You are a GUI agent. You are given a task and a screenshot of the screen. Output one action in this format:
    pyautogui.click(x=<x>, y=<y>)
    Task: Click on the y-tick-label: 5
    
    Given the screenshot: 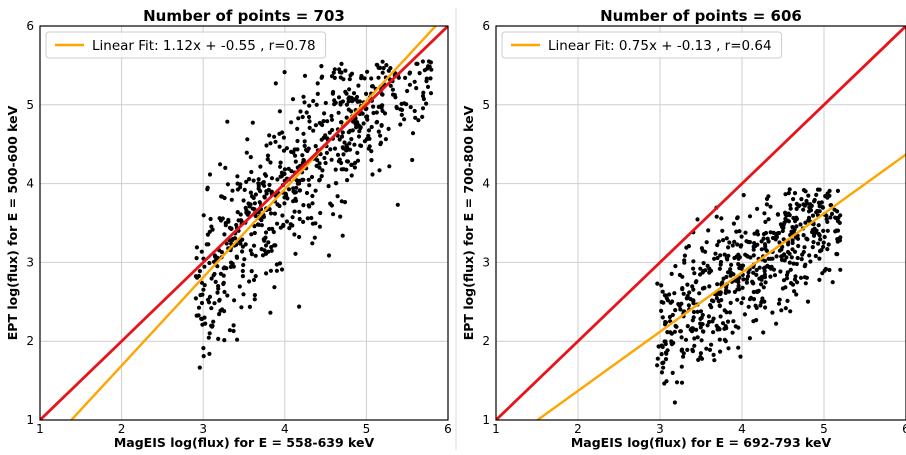 What is the action you would take?
    pyautogui.click(x=486, y=105)
    